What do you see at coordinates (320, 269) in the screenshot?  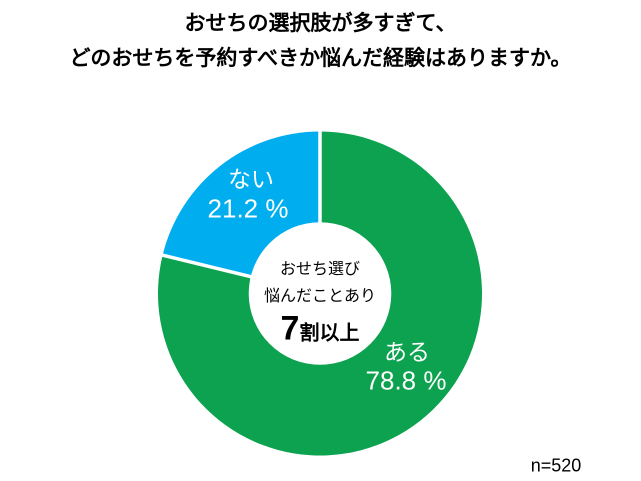 I see `center-annotation-line1: おせち選び` at bounding box center [320, 269].